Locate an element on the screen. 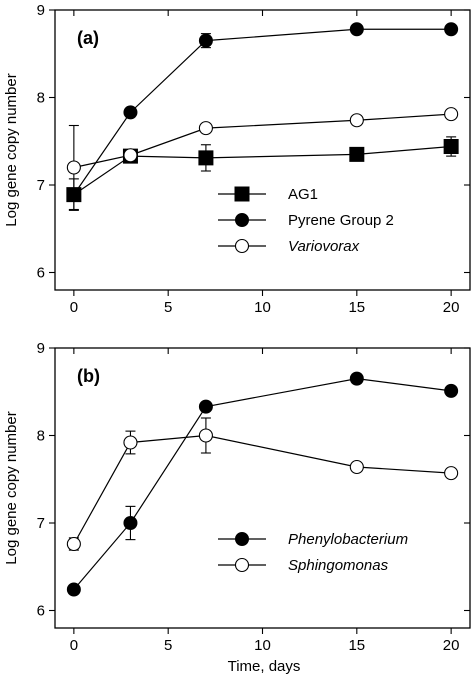  legend-entry: Pyrene Group 2 is located at coordinates (306, 220).